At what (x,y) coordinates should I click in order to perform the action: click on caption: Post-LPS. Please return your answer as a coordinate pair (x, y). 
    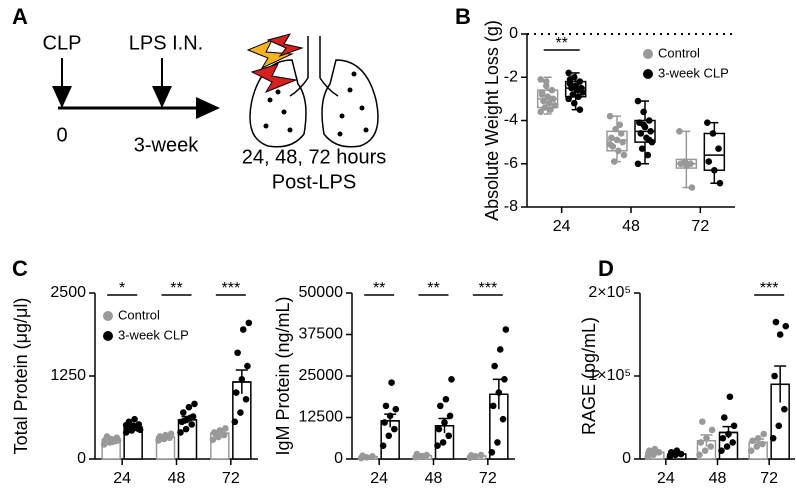
    Looking at the image, I should click on (314, 182).